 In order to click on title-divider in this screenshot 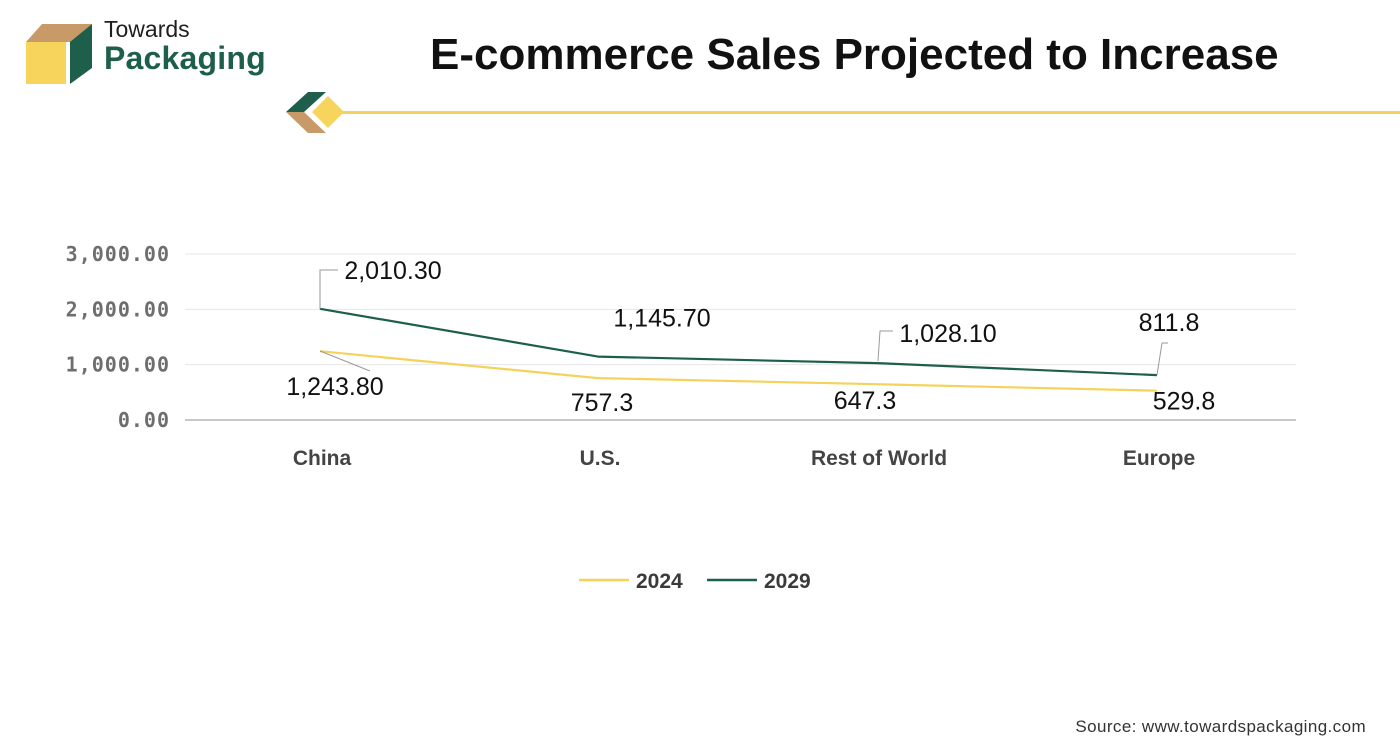, I will do `click(843, 112)`.